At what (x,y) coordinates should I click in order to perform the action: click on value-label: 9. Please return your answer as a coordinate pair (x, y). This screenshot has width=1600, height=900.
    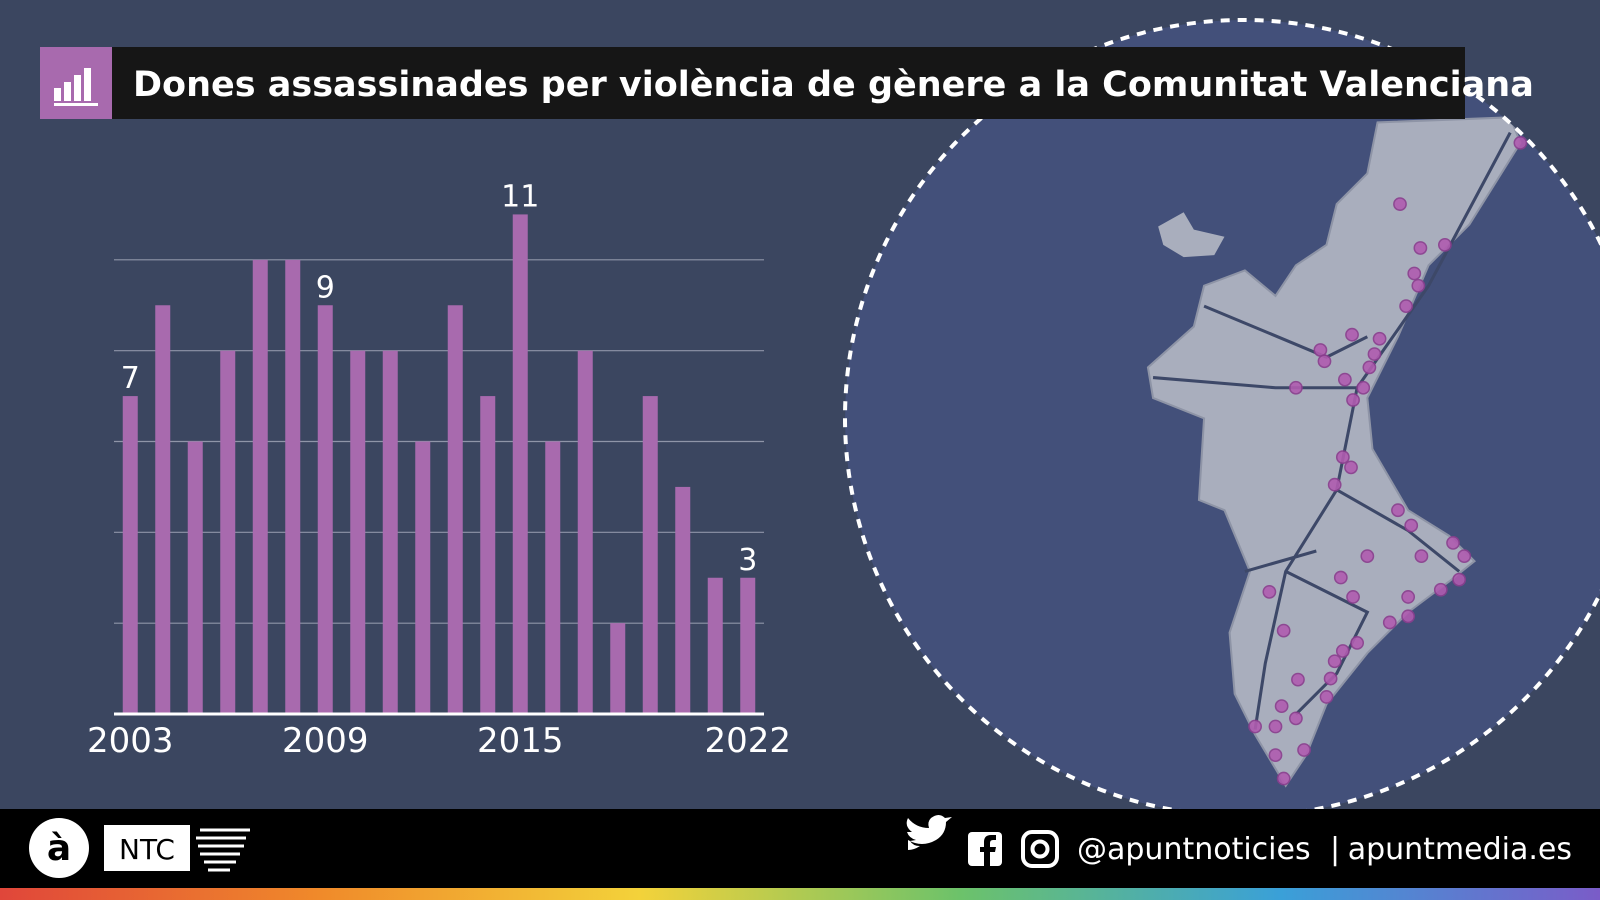
    Looking at the image, I should click on (325, 287).